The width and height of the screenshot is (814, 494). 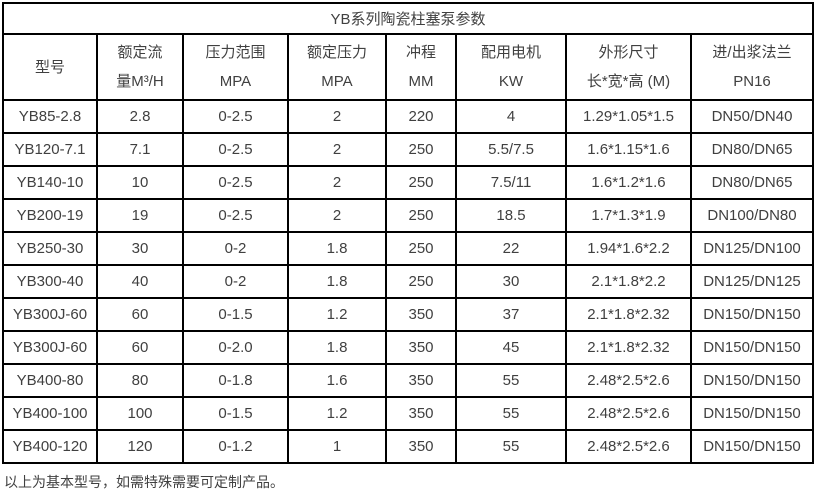 I want to click on header-line: 压力范围, so click(x=235, y=52).